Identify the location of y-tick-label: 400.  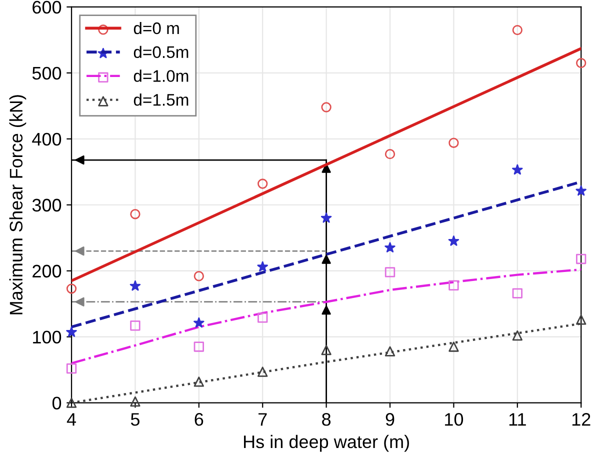
(47, 139).